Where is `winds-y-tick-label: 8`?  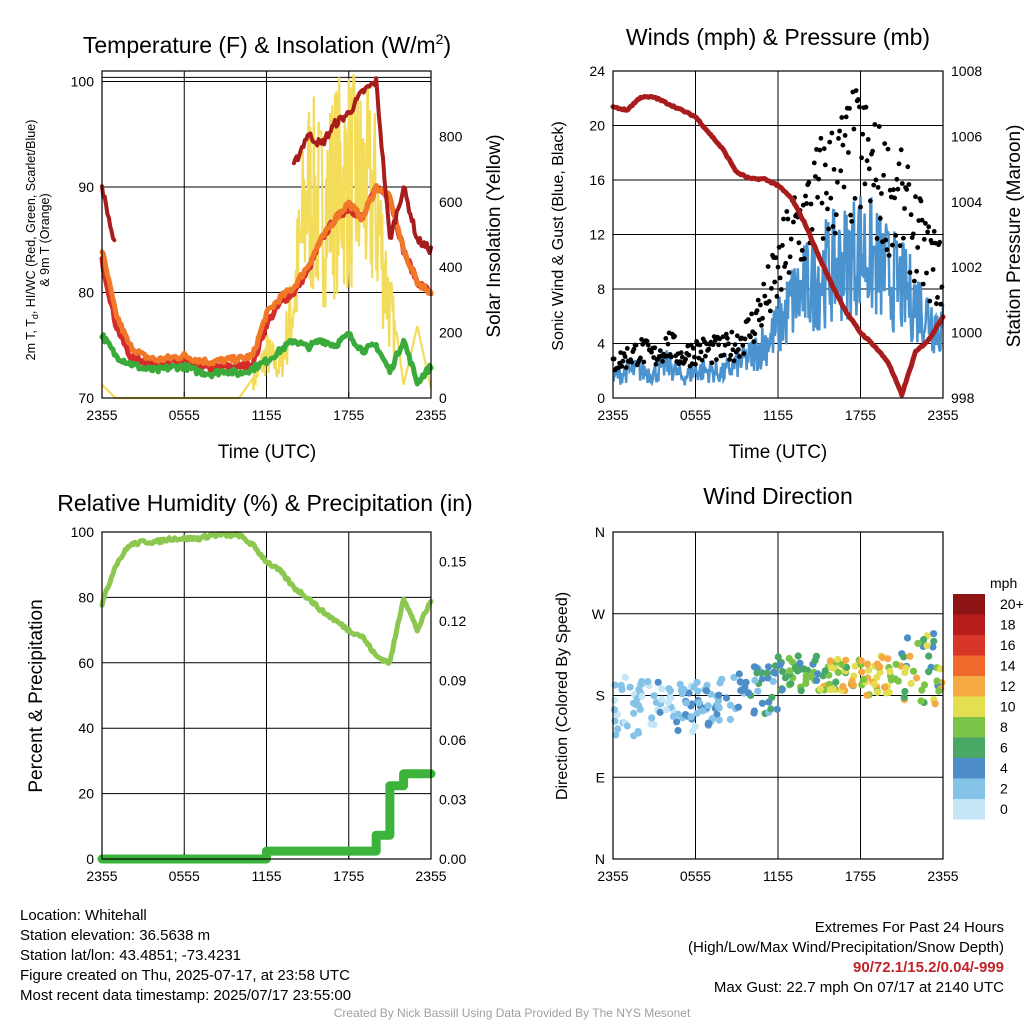 winds-y-tick-label: 8 is located at coordinates (601, 289).